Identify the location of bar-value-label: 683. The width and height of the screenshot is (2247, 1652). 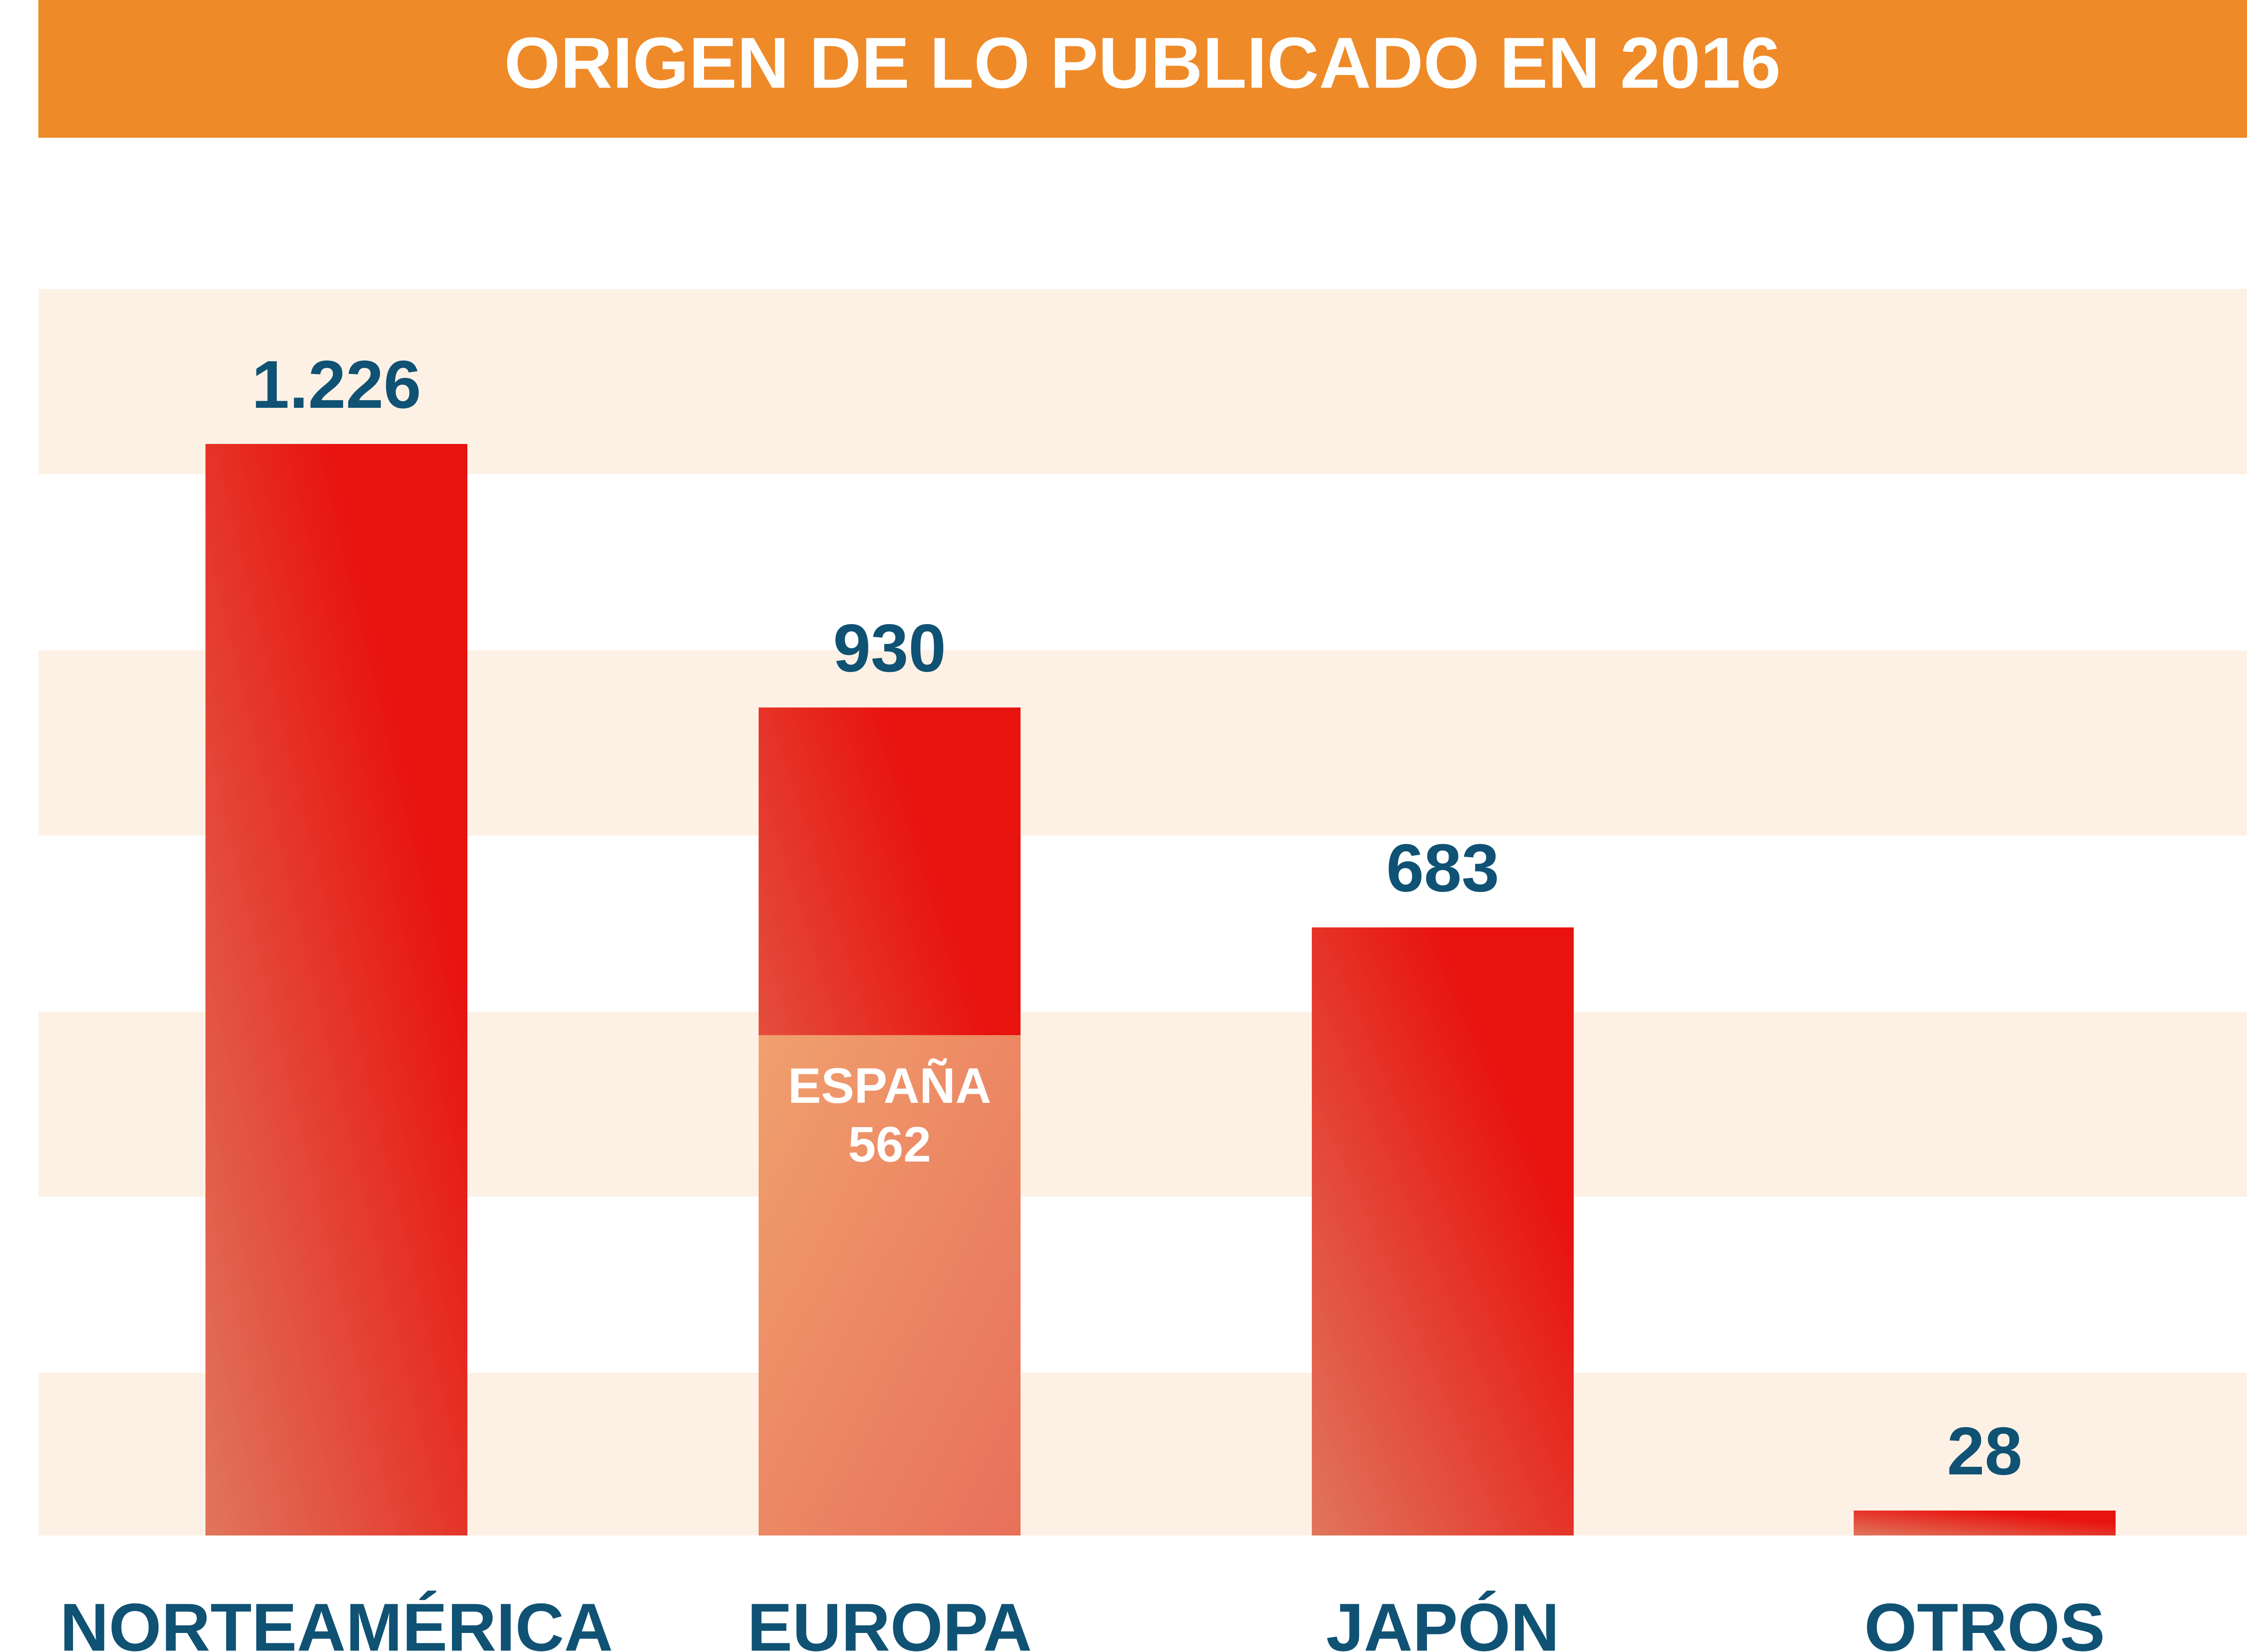
(1442, 868).